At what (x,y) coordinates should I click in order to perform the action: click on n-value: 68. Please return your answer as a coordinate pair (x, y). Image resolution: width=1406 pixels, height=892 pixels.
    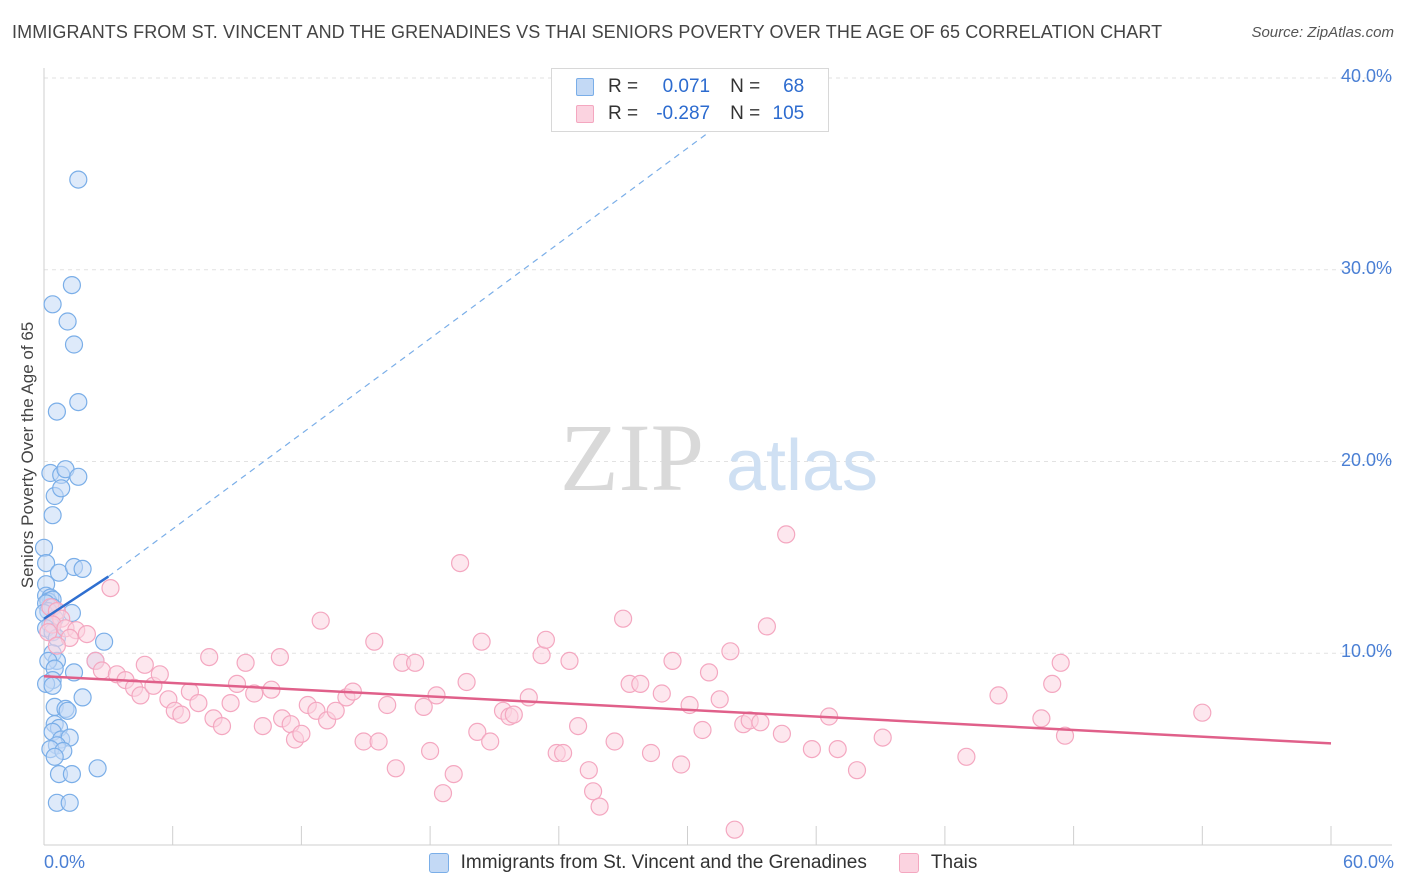
    Looking at the image, I should click on (794, 86).